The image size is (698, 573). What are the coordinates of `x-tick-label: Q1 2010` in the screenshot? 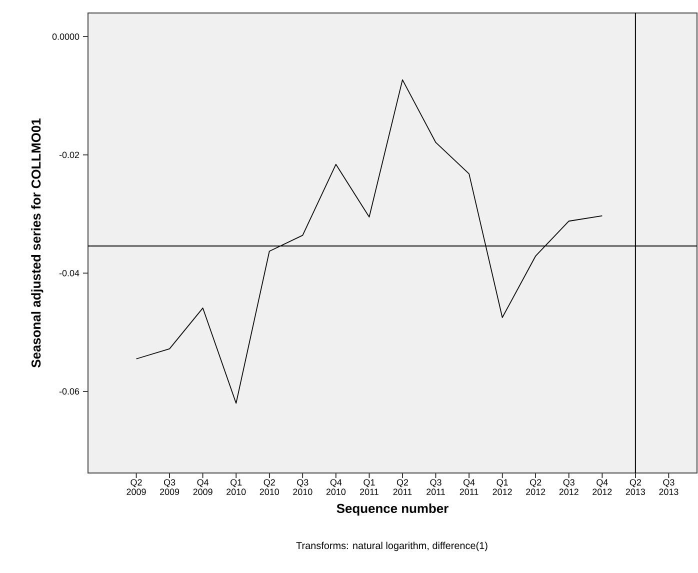 It's located at (236, 487).